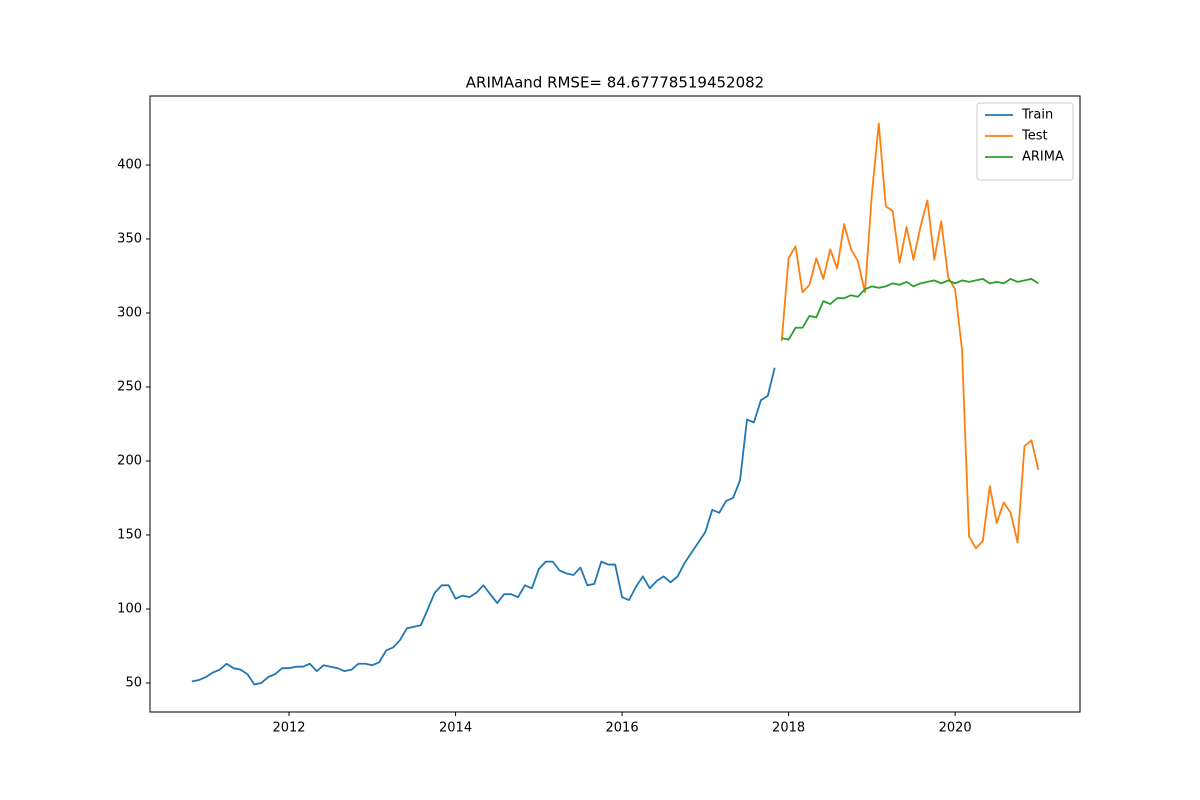 The width and height of the screenshot is (1200, 800). What do you see at coordinates (622, 728) in the screenshot?
I see `x-tick-label: 2016` at bounding box center [622, 728].